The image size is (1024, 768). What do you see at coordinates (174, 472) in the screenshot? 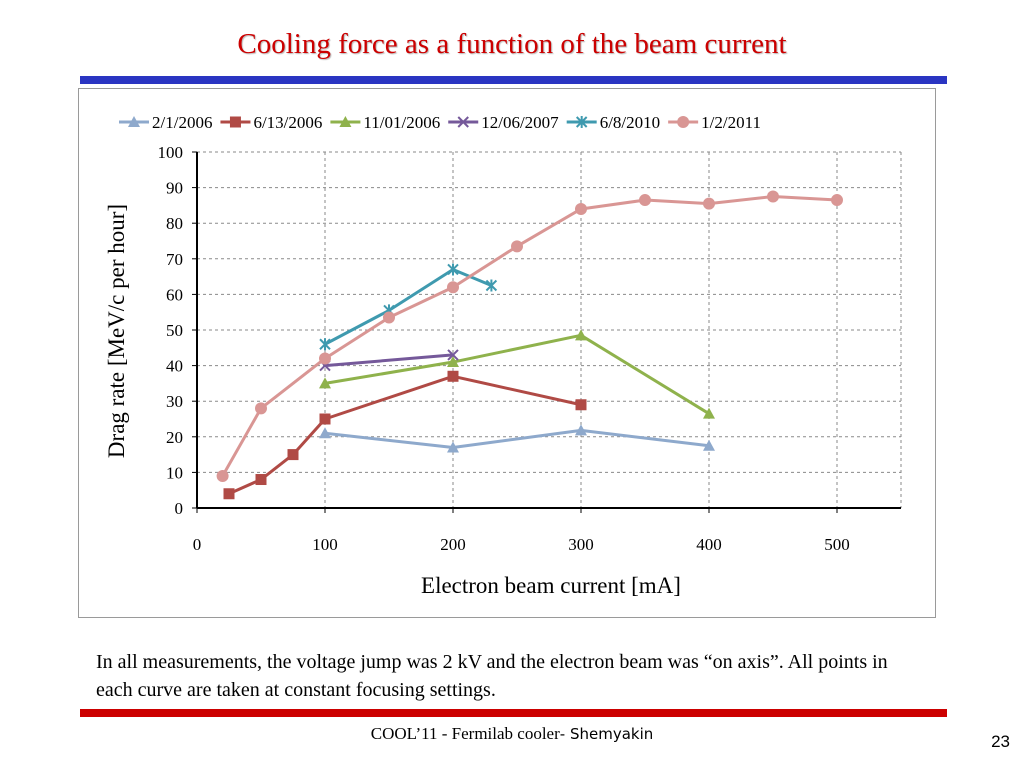
I see `y-tick-label: 10` at bounding box center [174, 472].